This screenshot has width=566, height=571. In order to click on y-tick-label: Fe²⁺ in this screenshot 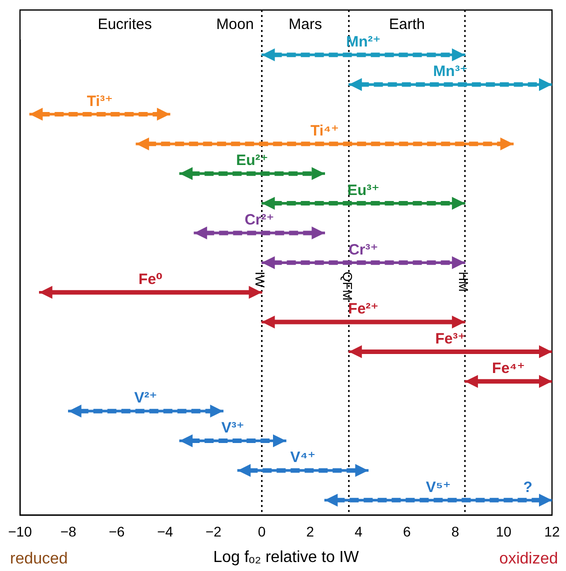, I will do `click(363, 309)`.